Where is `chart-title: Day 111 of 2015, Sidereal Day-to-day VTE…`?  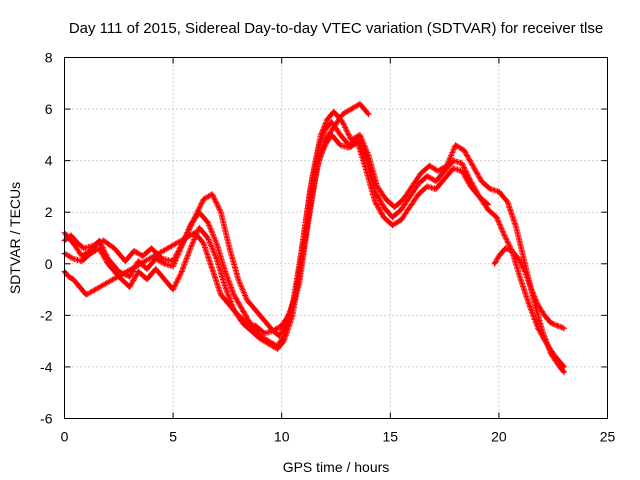
chart-title: Day 111 of 2015, Sidereal Day-to-day VTE… is located at coordinates (336, 28).